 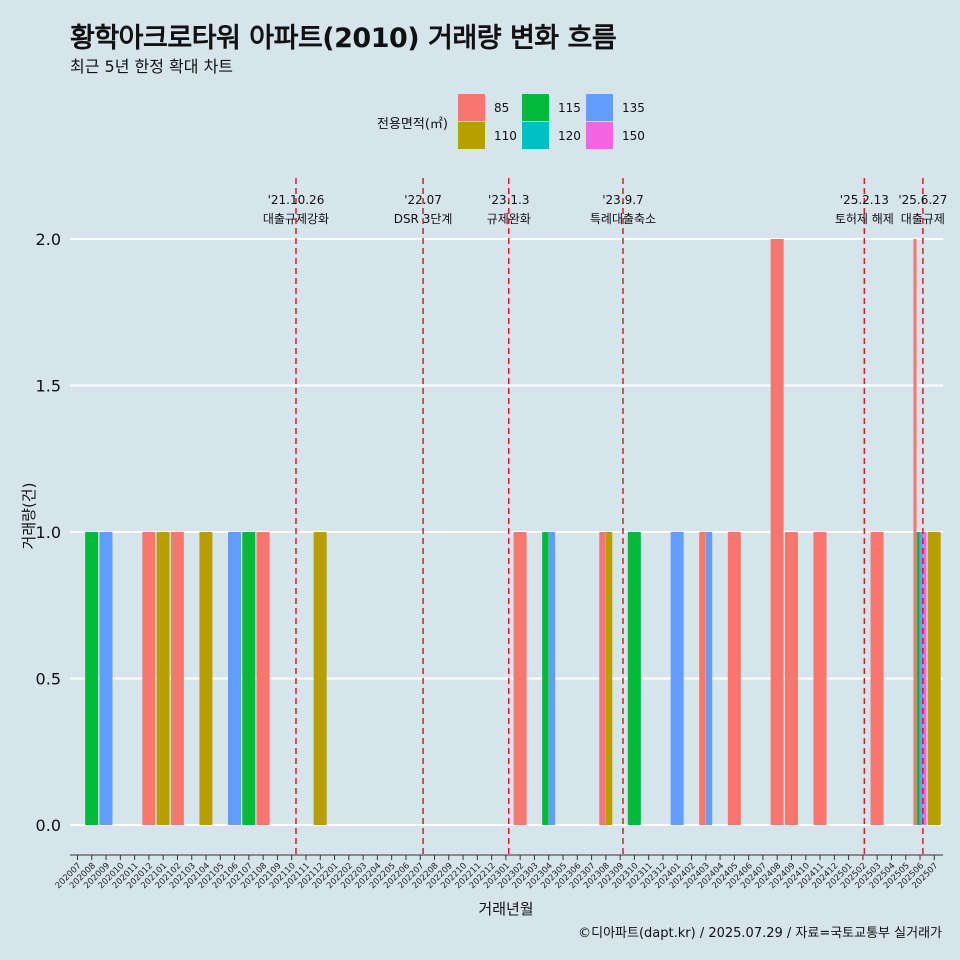 I want to click on event-date: '23.9.7, so click(x=622, y=200).